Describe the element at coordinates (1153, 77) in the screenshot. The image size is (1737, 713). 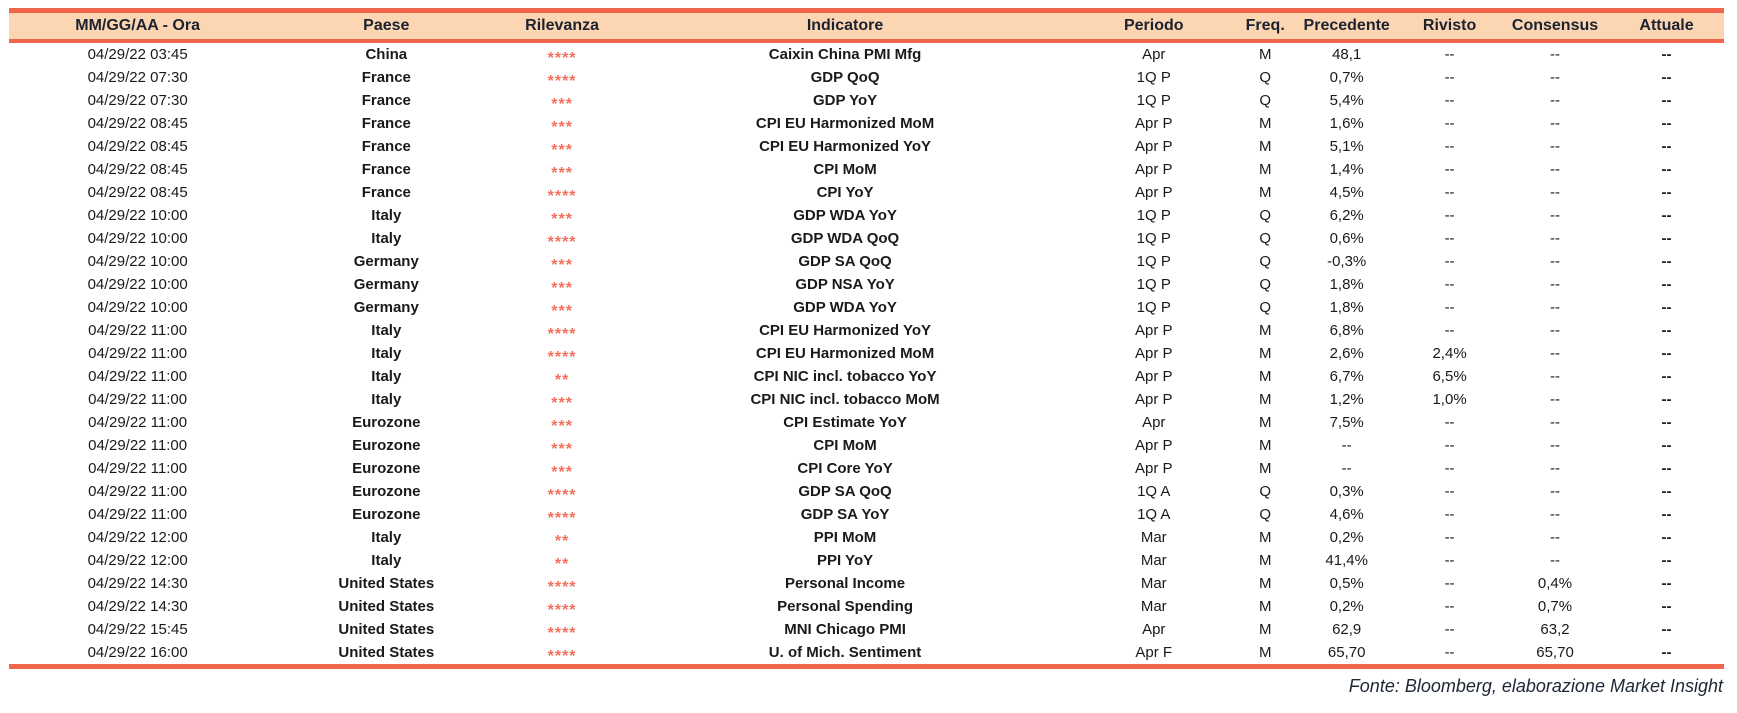
I see `cell-period: 1Q P` at that location.